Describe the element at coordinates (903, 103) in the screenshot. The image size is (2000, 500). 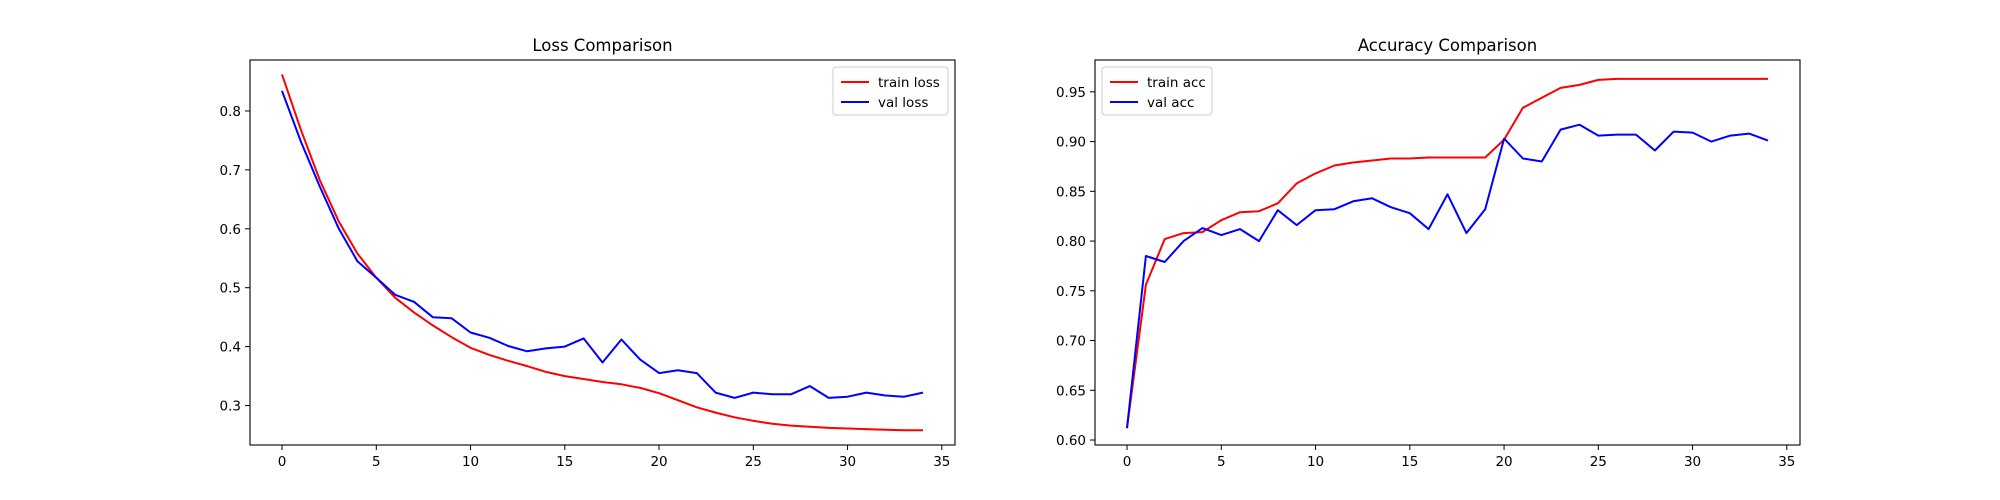
I see `legend-label: val loss` at that location.